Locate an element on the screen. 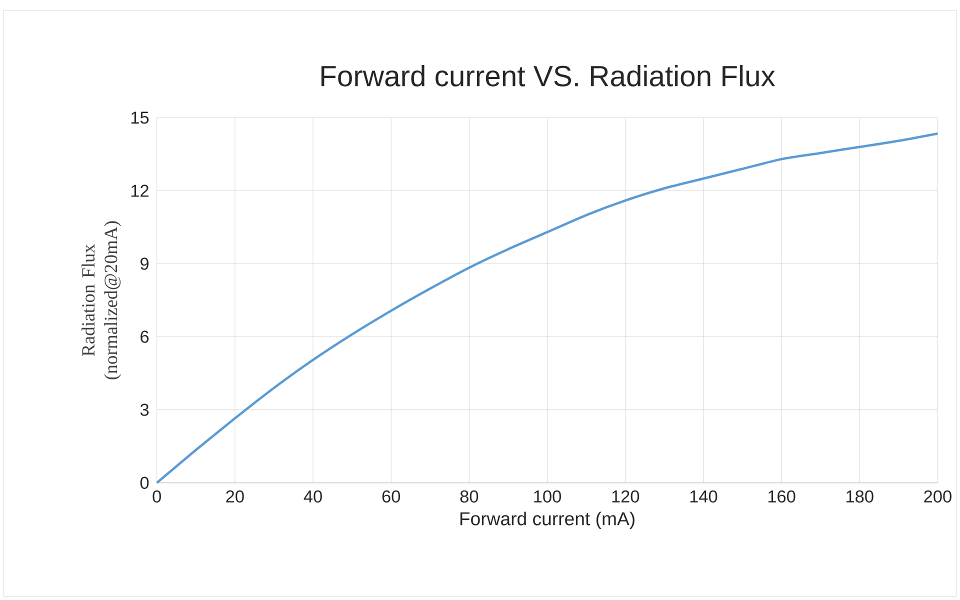  x-tick-label: 140 is located at coordinates (704, 496).